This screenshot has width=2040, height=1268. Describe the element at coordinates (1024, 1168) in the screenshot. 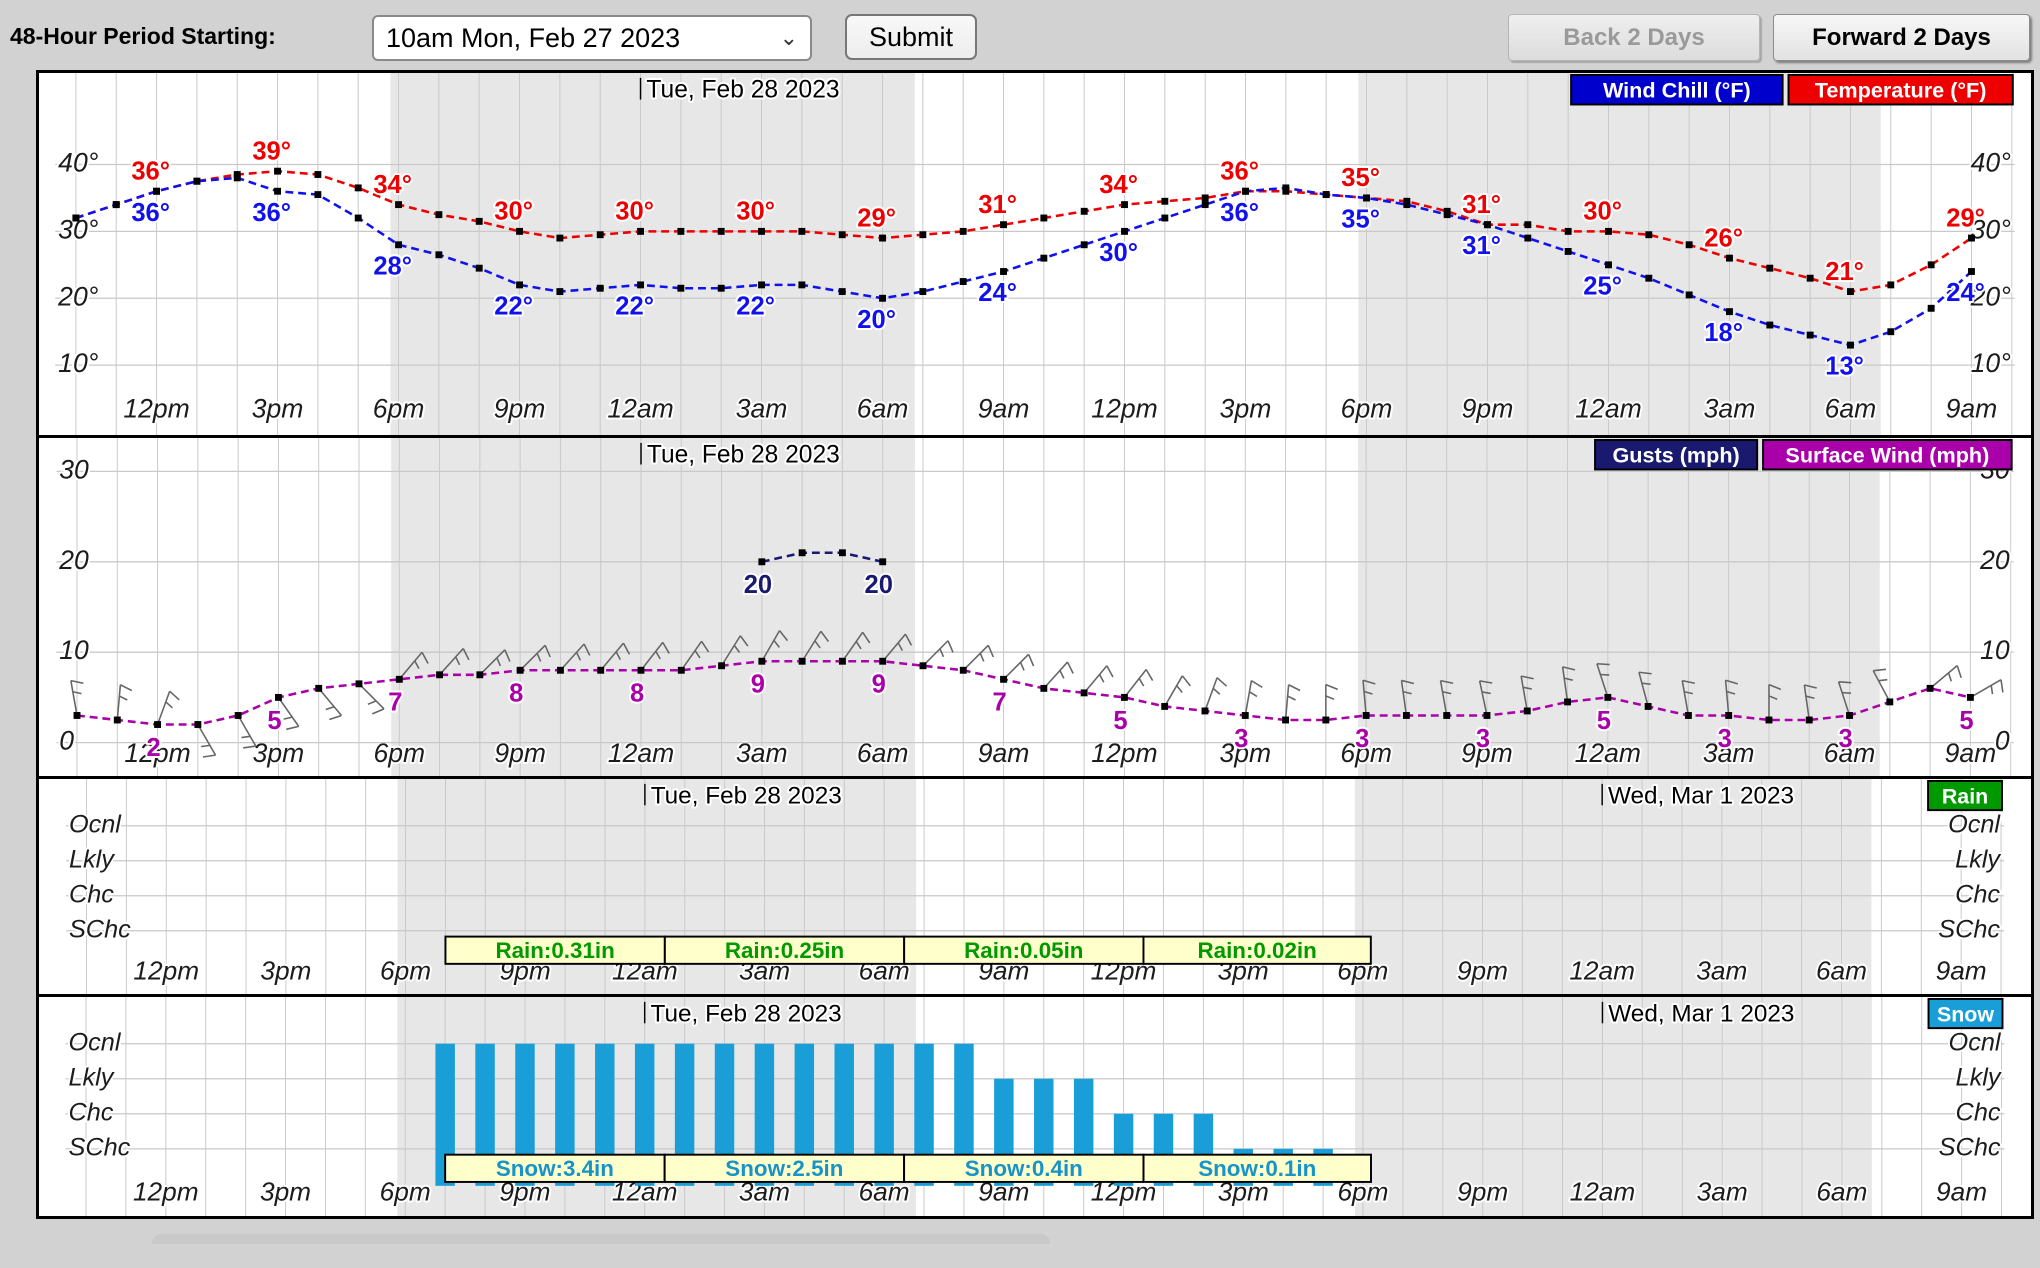

I see `svg-text: Snow:0.4in` at that location.